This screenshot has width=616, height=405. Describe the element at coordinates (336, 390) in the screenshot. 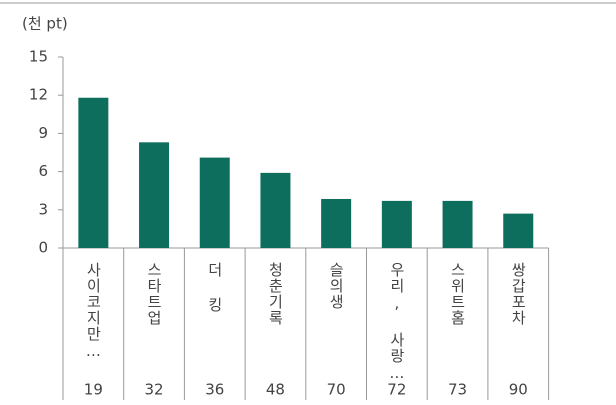

I see `x-secondary-label: 70` at that location.